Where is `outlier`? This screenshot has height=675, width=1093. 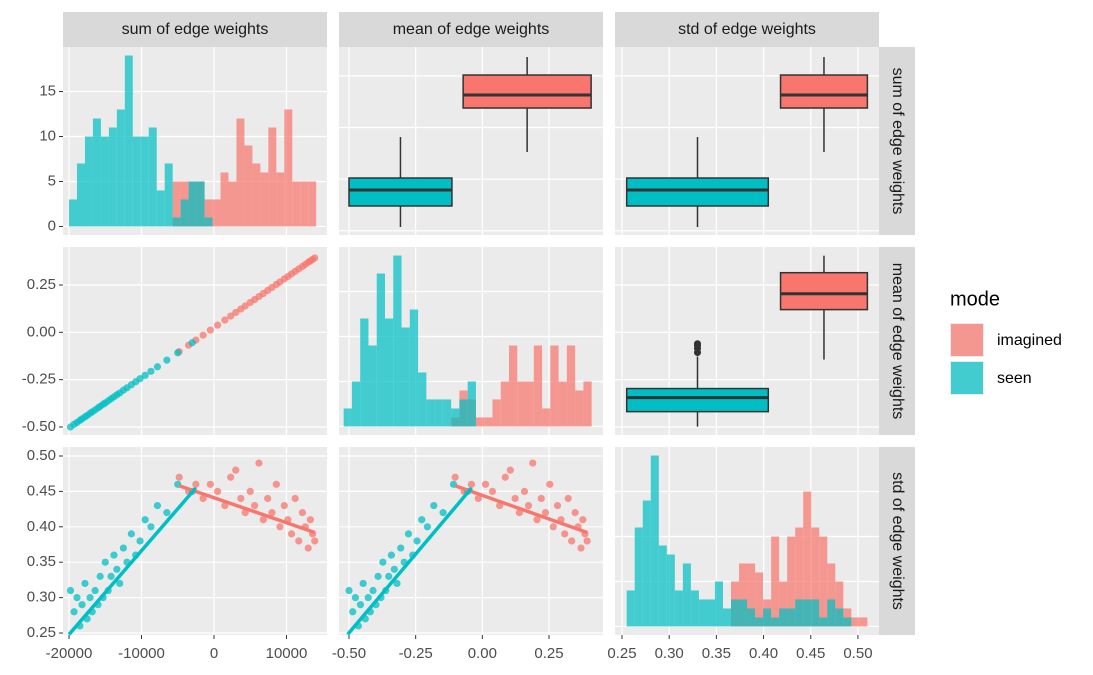
outlier is located at coordinates (697, 344).